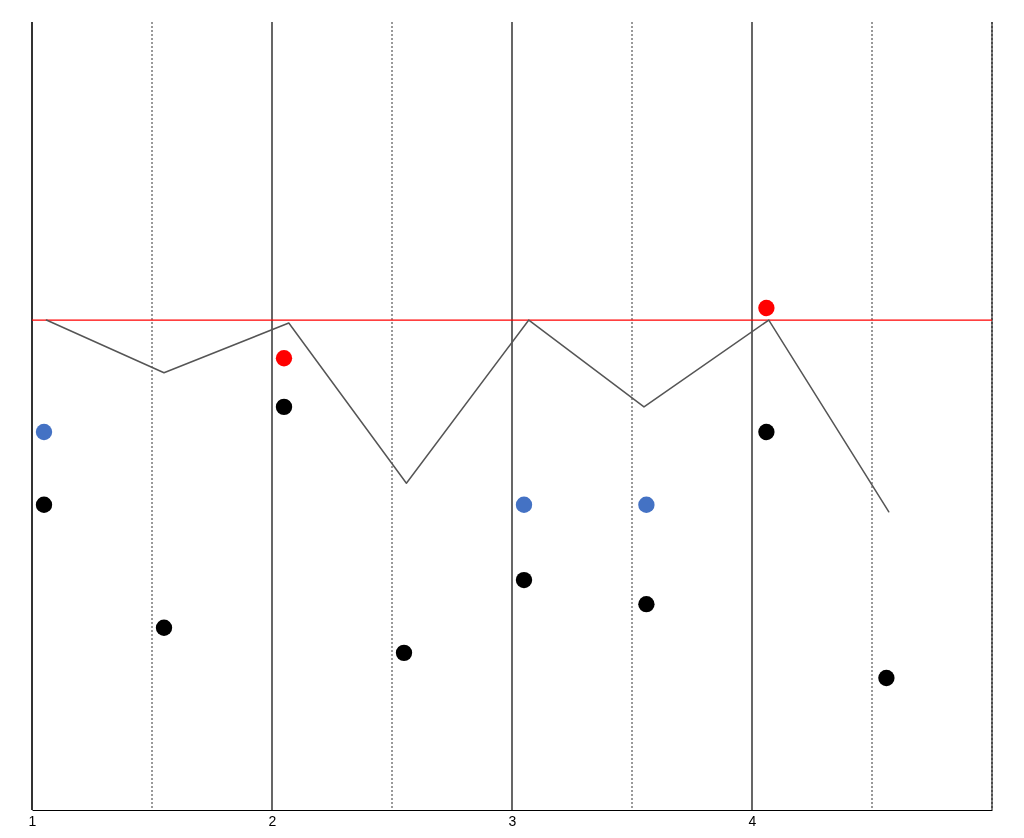 The image size is (1024, 838). What do you see at coordinates (512, 820) in the screenshot?
I see `x-tick-label: 3` at bounding box center [512, 820].